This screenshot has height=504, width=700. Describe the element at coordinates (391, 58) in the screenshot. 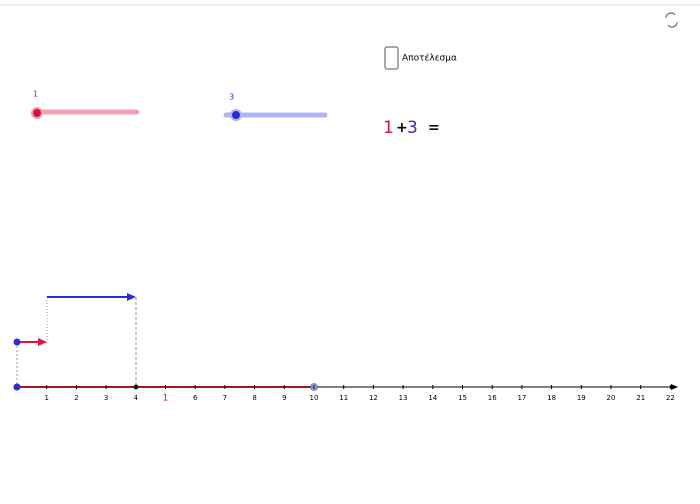

I see `checkbox` at that location.